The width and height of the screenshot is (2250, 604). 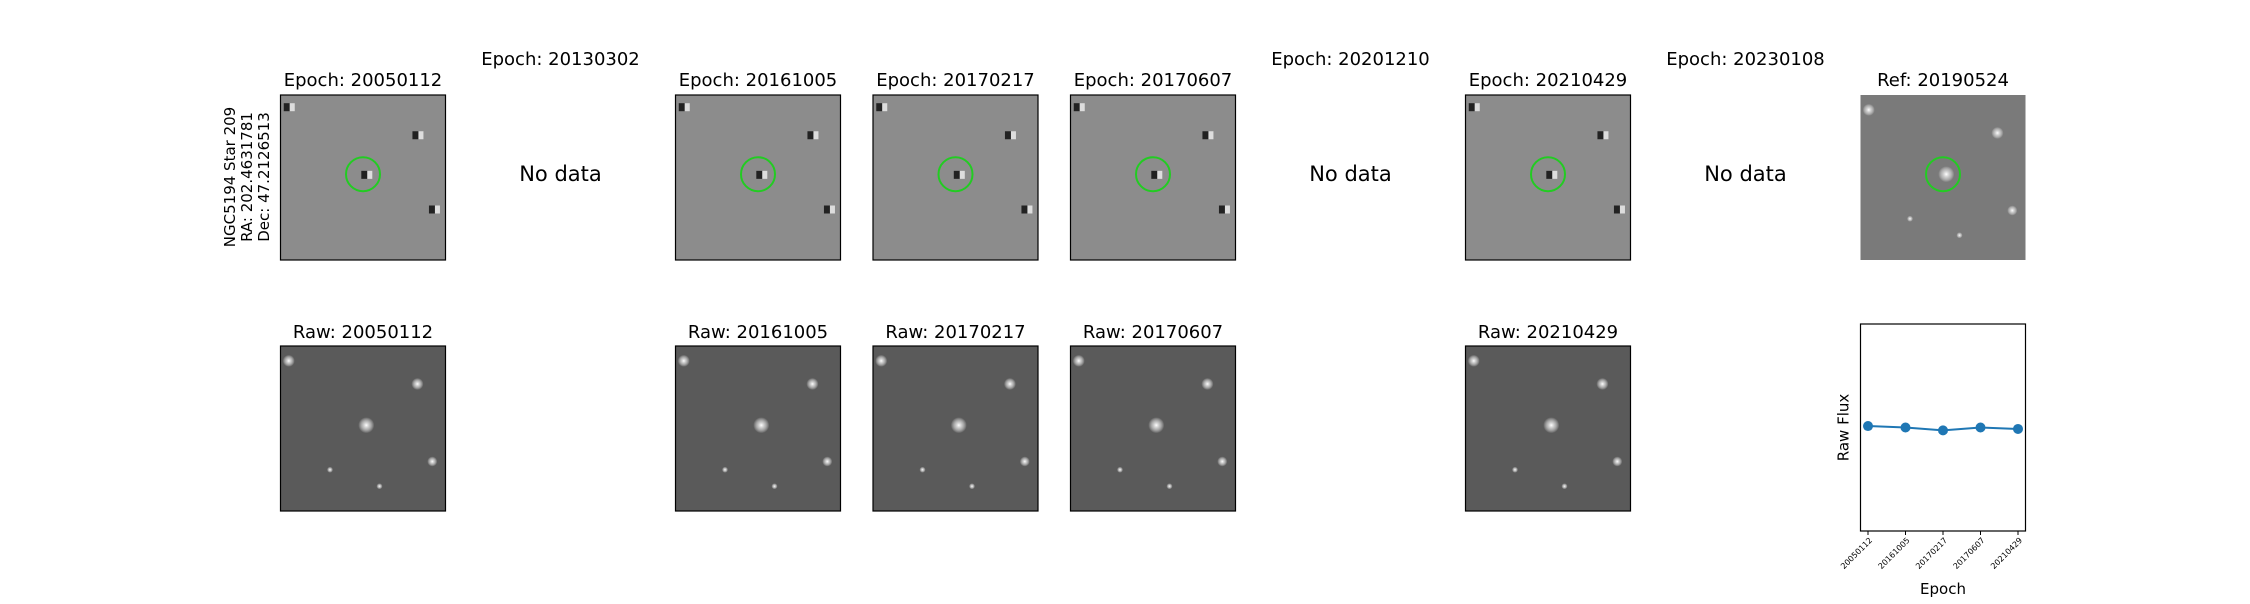 What do you see at coordinates (1969, 553) in the screenshot?
I see `x-tick-label: 20170607` at bounding box center [1969, 553].